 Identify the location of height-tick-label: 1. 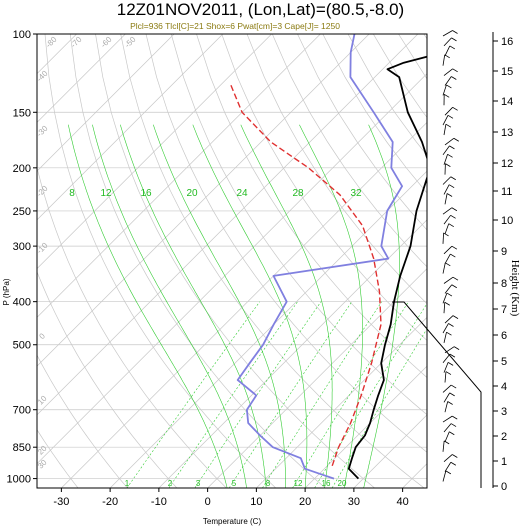
(504, 462).